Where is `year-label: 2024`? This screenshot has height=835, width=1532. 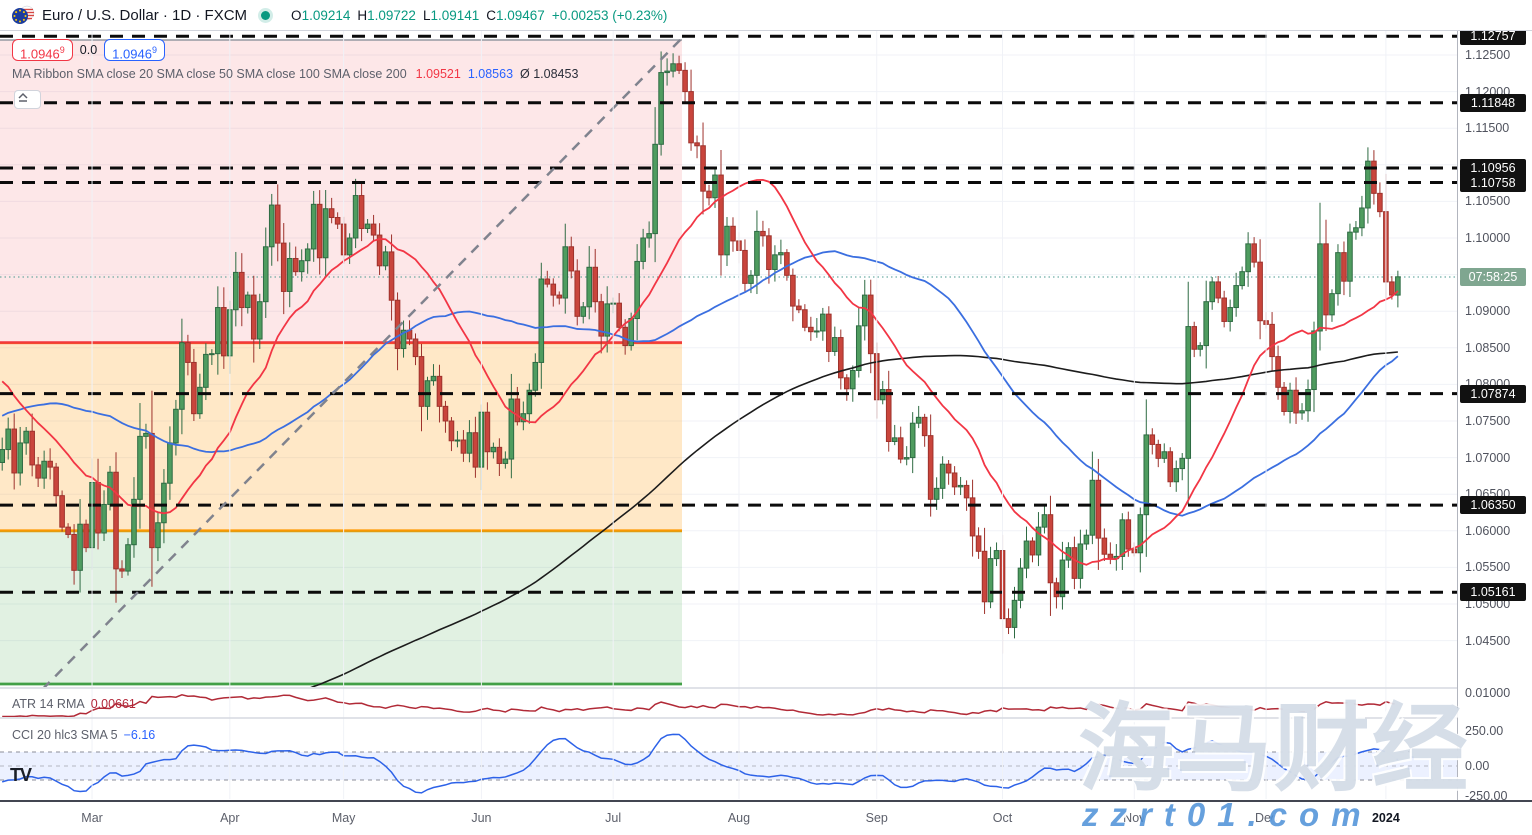 year-label: 2024 is located at coordinates (1385, 818).